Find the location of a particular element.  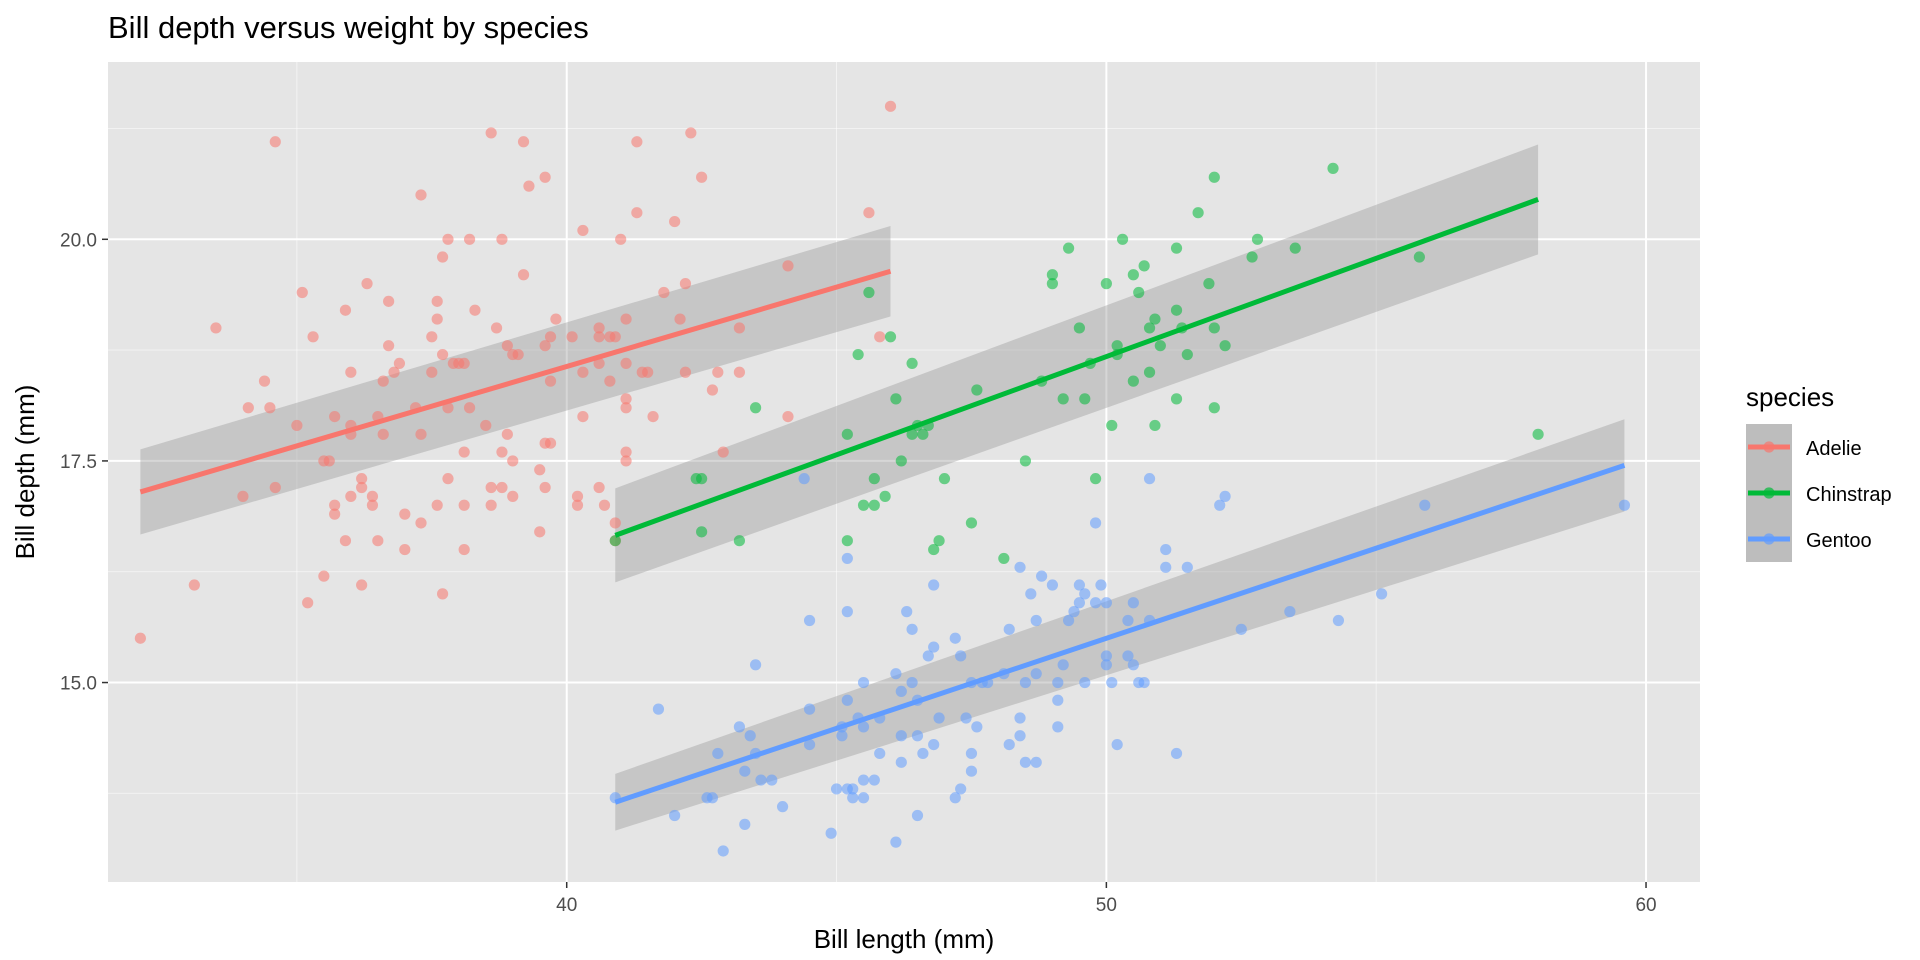

legend-label-chinstrap: Chinstrap is located at coordinates (1849, 495).